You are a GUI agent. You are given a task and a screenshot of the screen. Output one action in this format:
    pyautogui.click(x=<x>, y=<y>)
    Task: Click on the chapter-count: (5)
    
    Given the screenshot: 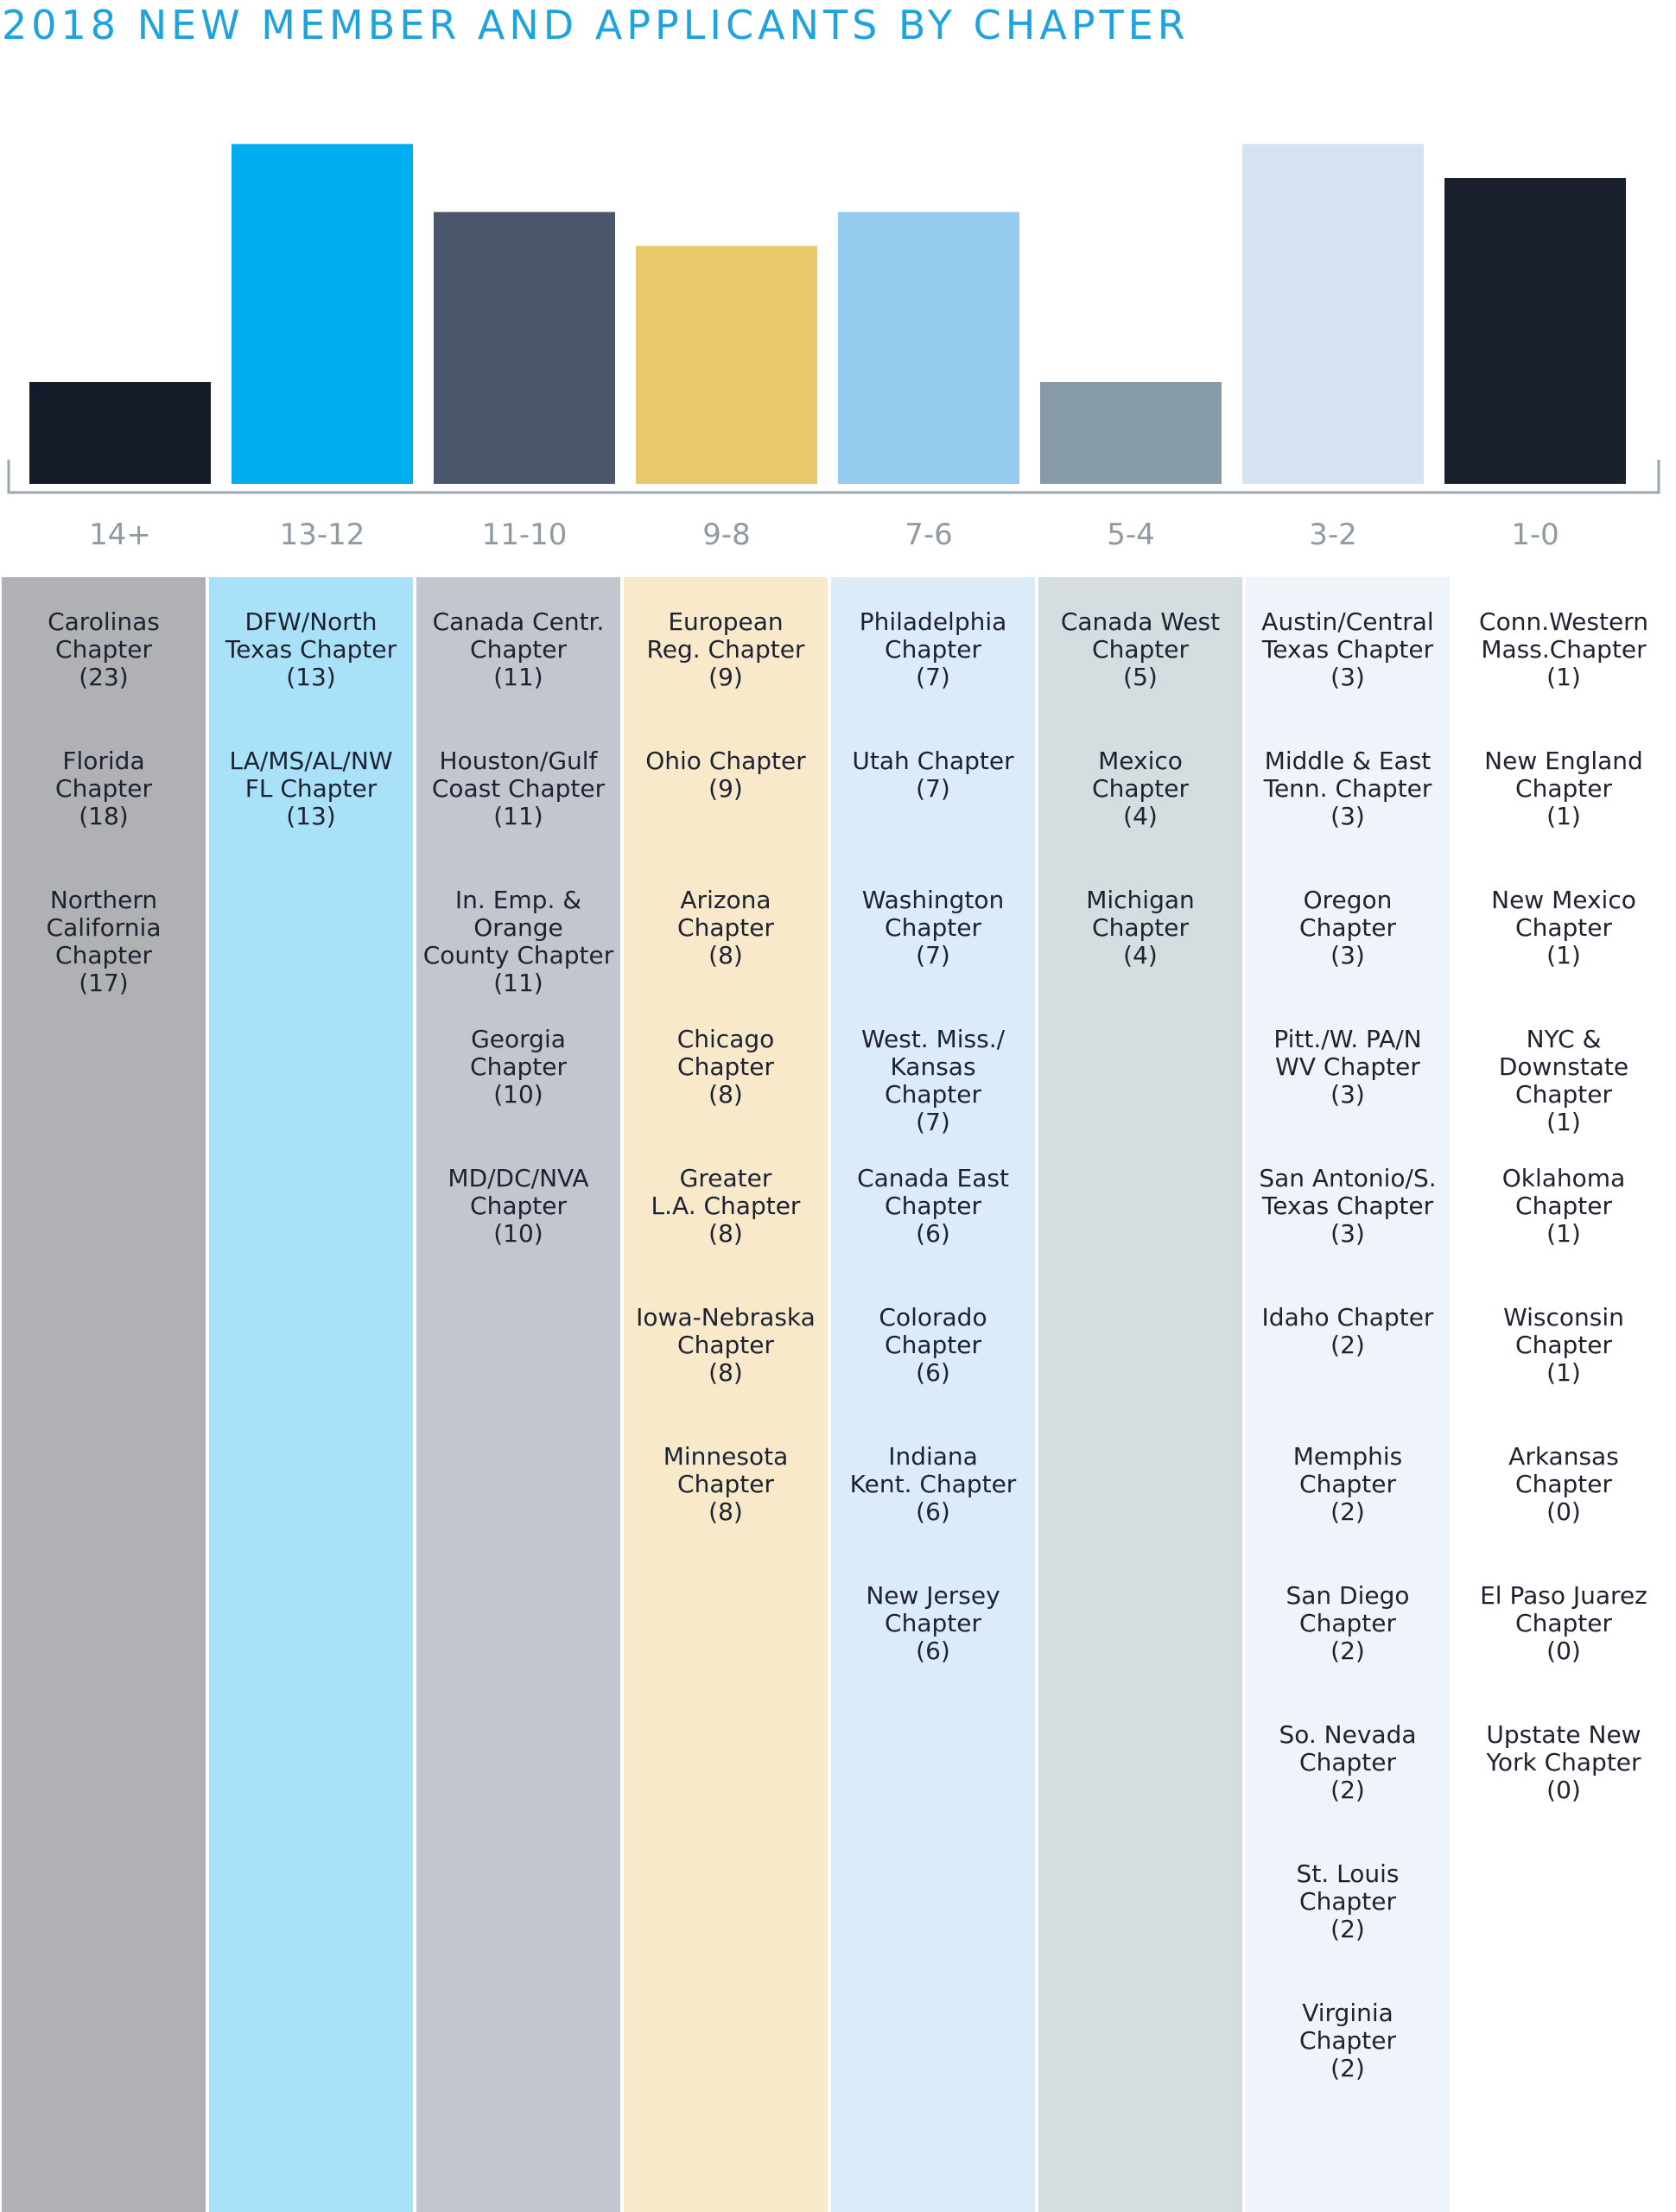 What is the action you would take?
    pyautogui.click(x=1140, y=677)
    